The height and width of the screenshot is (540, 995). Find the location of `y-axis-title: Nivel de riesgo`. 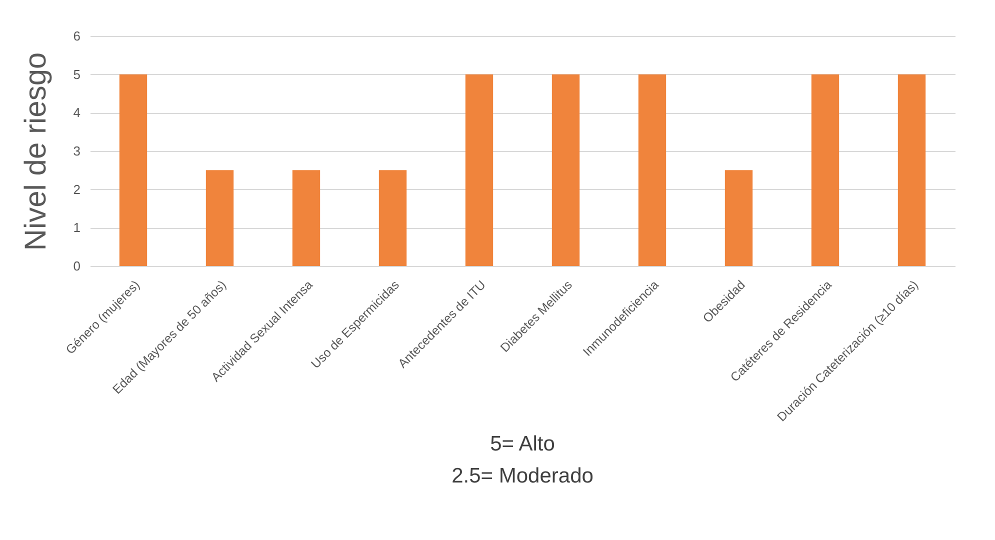

y-axis-title: Nivel de riesgo is located at coordinates (35, 151).